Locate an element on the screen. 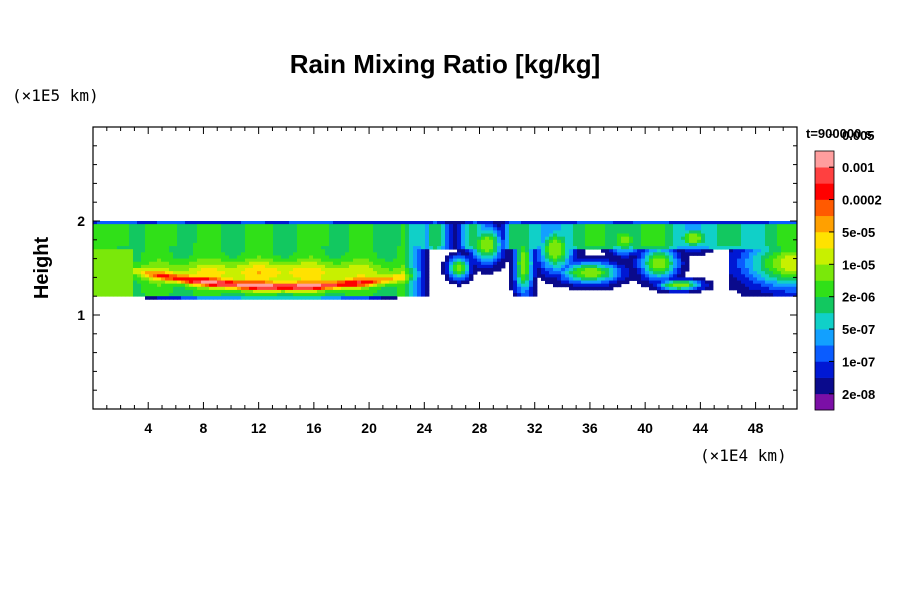 The width and height of the screenshot is (900, 600). x-tick-label: 4 is located at coordinates (148, 428).